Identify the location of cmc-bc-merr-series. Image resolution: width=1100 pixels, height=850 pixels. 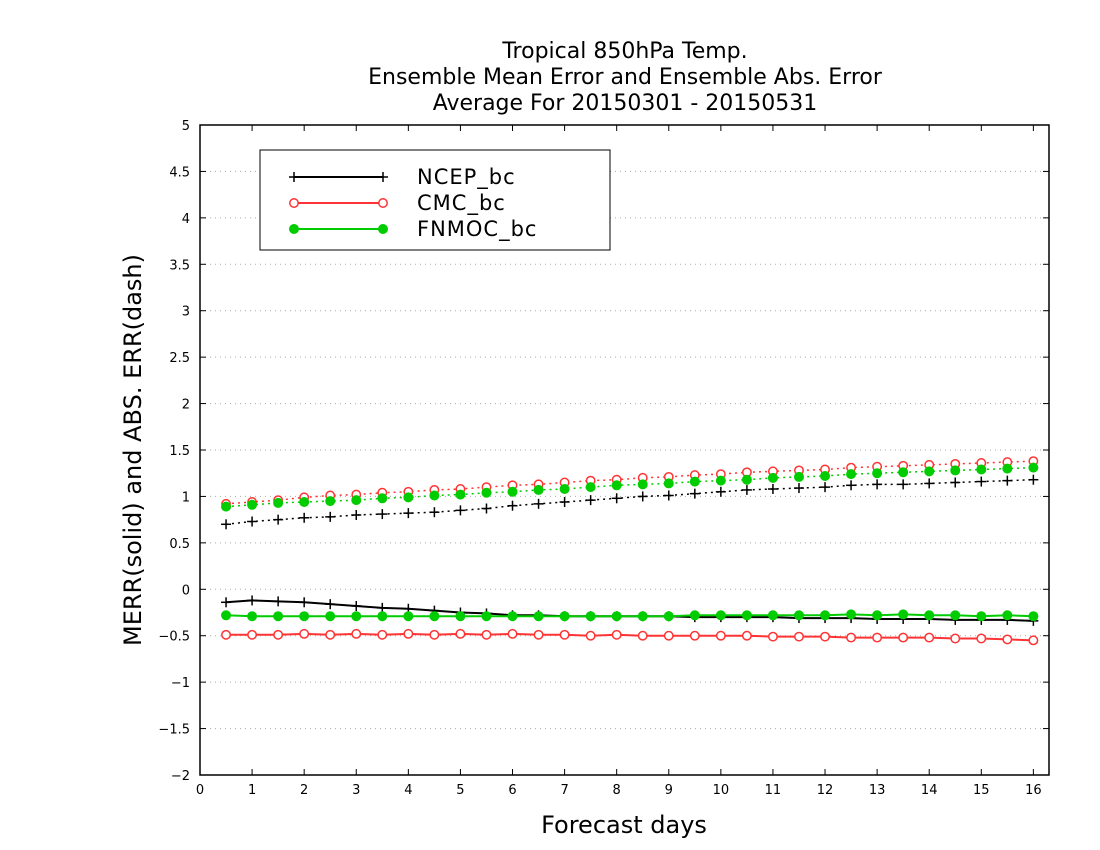
(630, 637).